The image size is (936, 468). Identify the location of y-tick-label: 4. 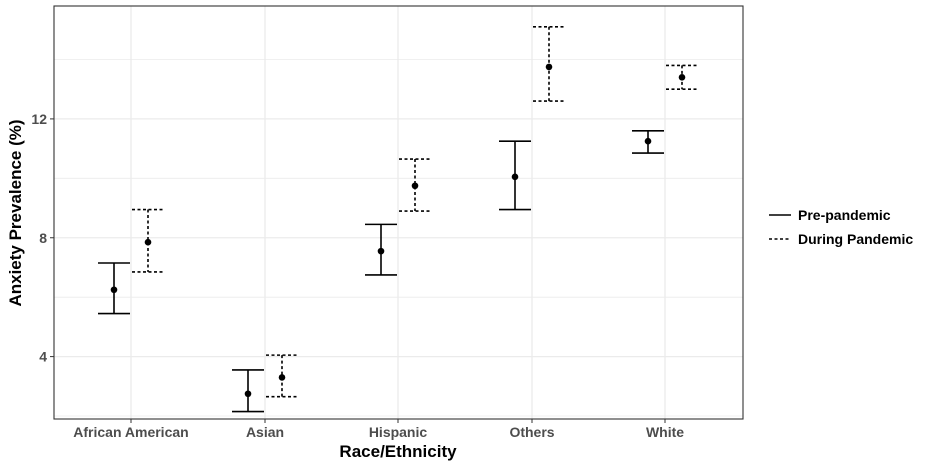
(43, 357).